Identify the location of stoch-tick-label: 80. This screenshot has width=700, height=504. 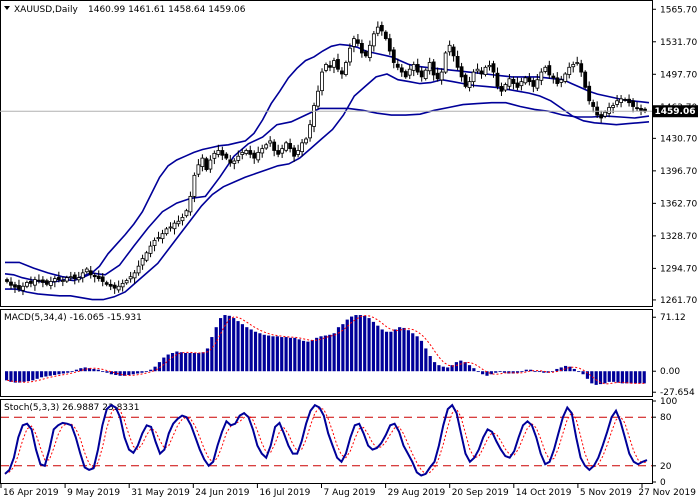
(666, 418).